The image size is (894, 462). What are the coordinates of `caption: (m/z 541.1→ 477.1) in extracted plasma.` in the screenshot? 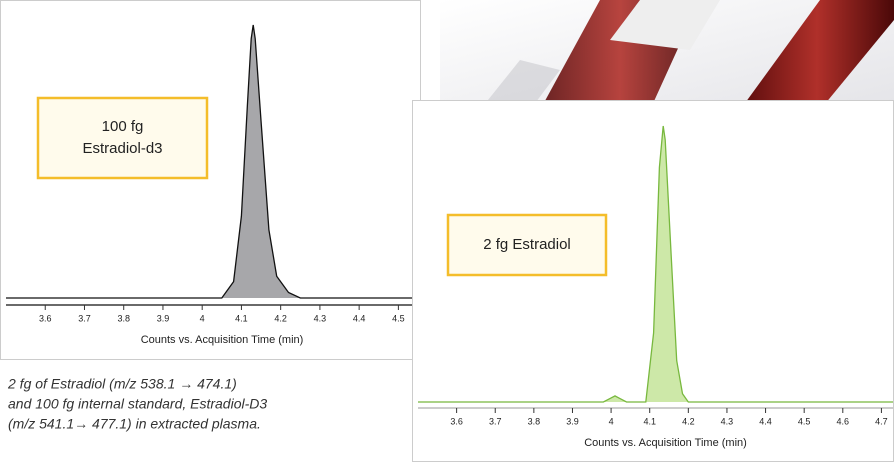 It's located at (134, 424).